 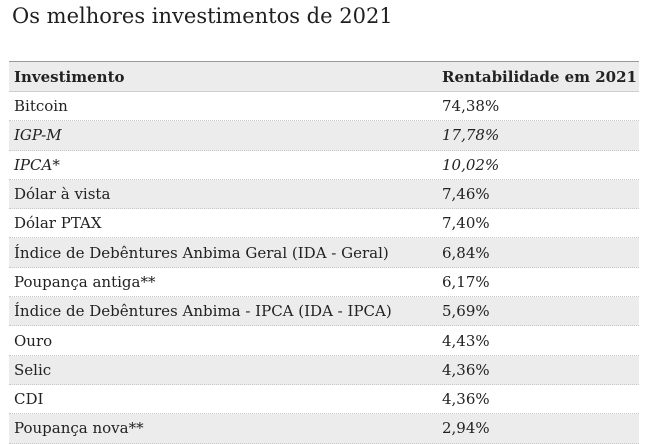 I want to click on cell-investment: Poupança nova**, so click(x=79, y=428).